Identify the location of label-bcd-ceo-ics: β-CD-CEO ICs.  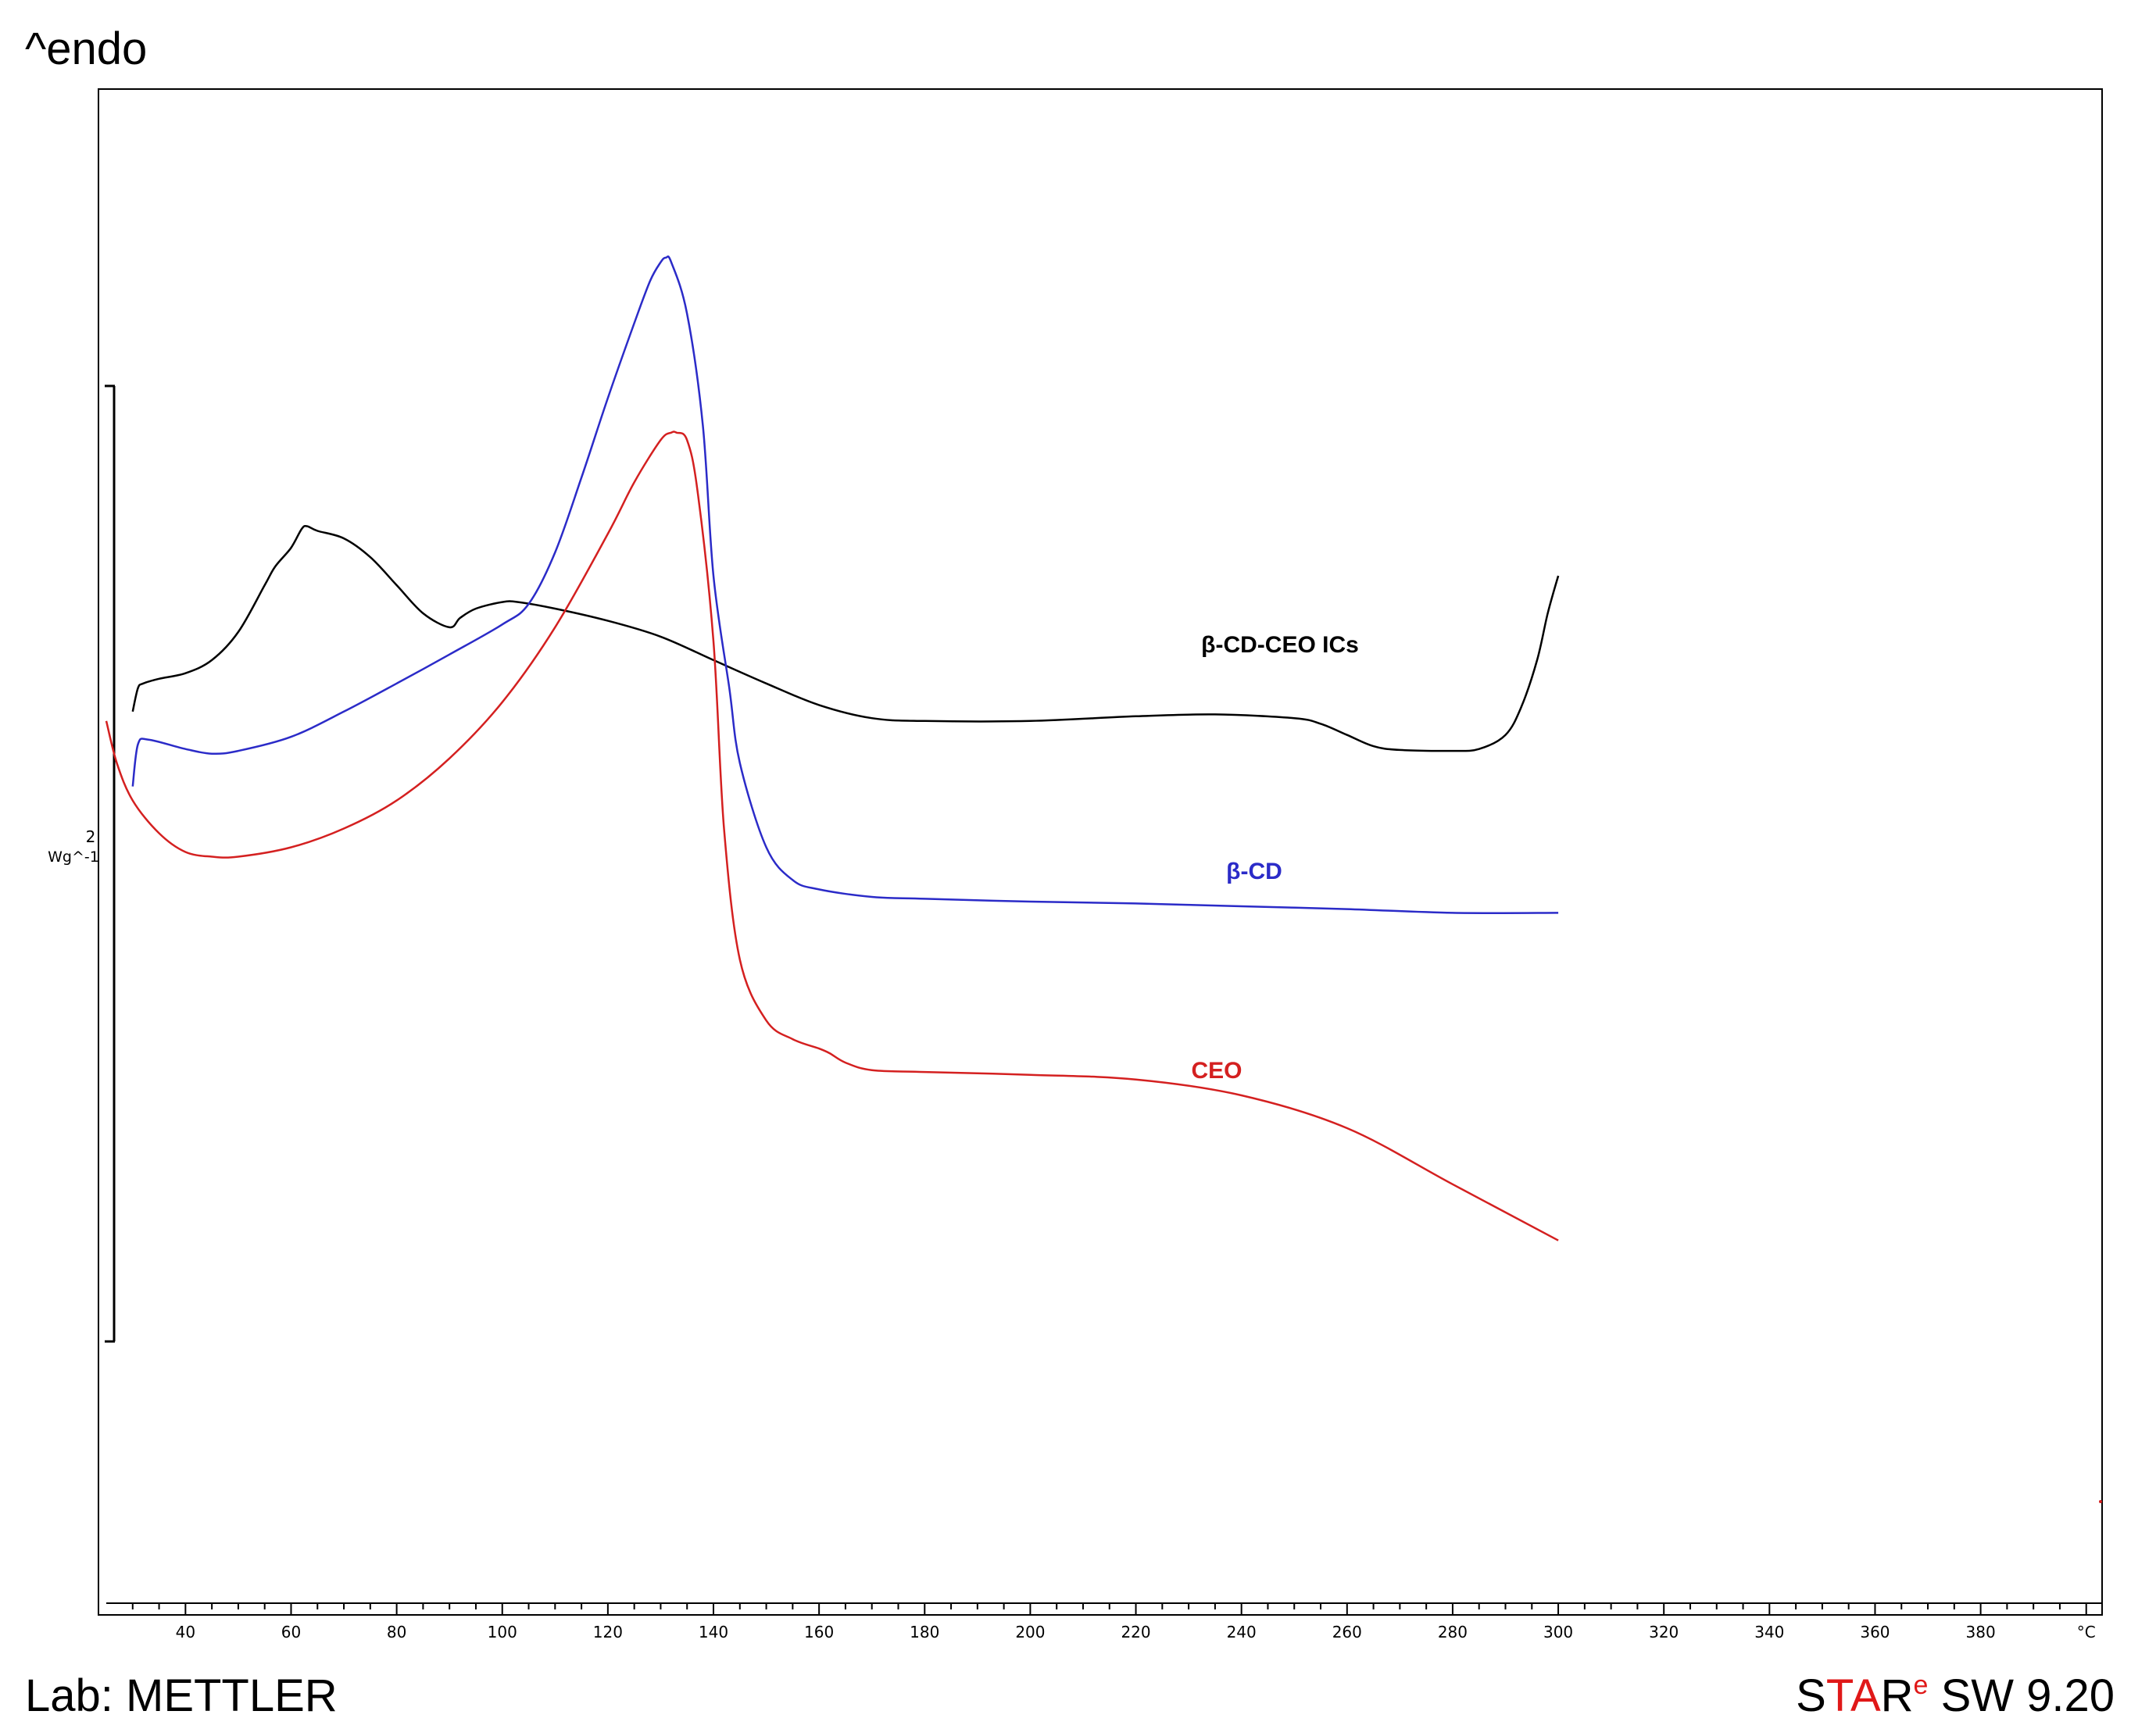
(1280, 645).